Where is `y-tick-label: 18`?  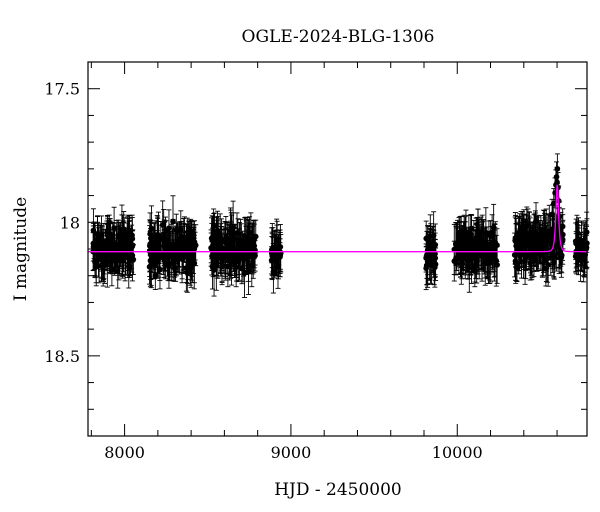
y-tick-label: 18 is located at coordinates (70, 222).